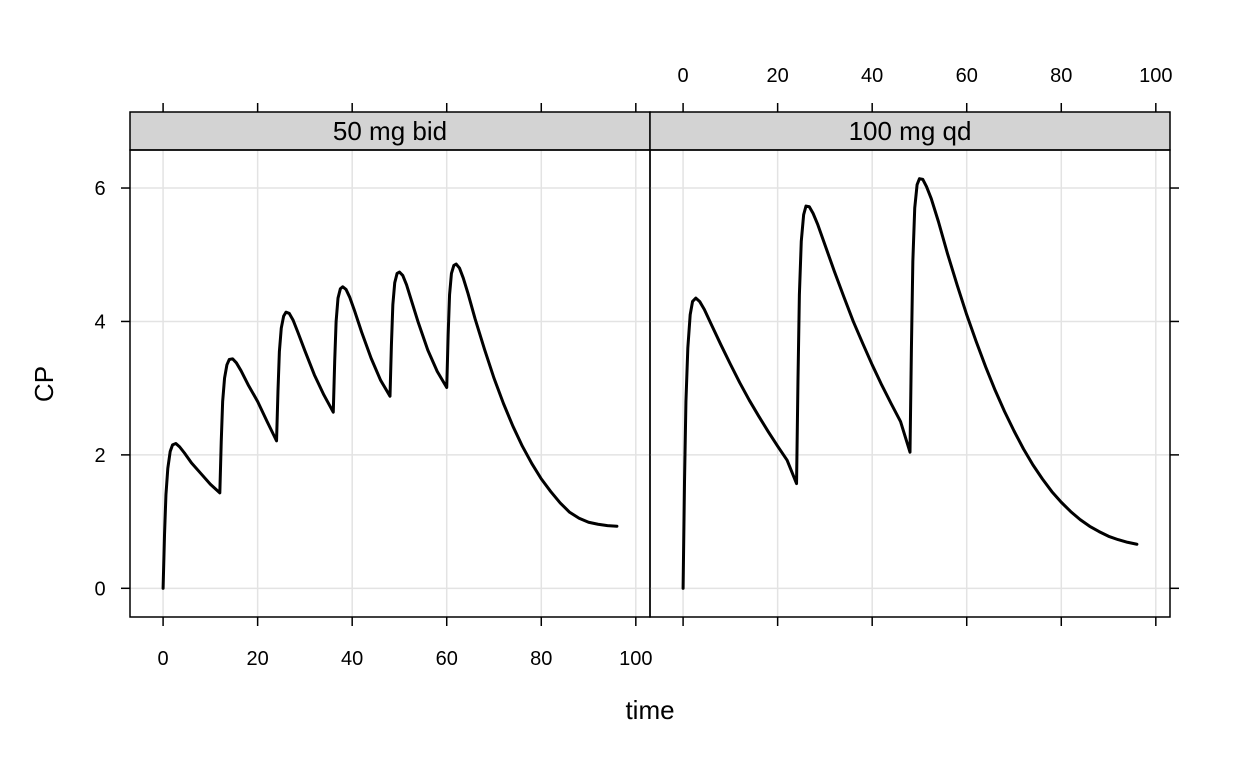 The height and width of the screenshot is (768, 1248). What do you see at coordinates (390, 131) in the screenshot?
I see `panel-strip-label: 50 mg bid` at bounding box center [390, 131].